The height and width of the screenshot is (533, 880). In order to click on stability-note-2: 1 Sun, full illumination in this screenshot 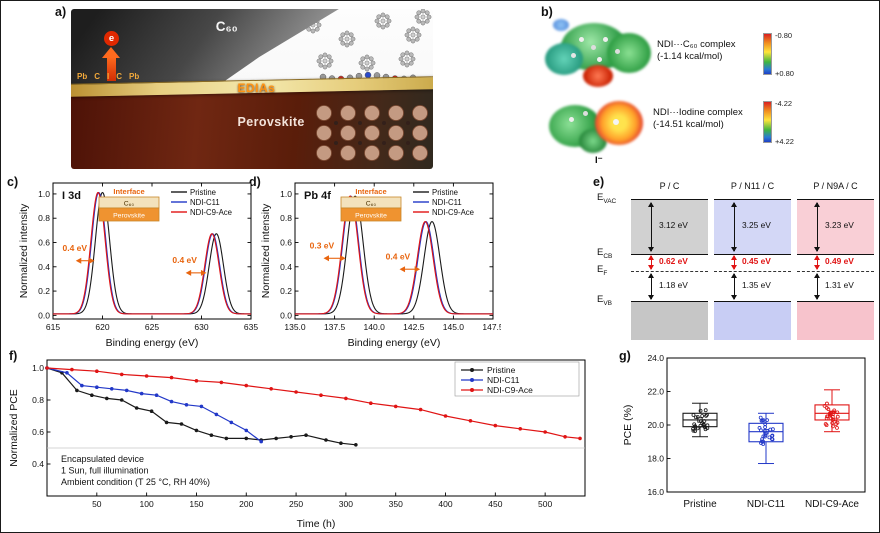, I will do `click(105, 471)`.